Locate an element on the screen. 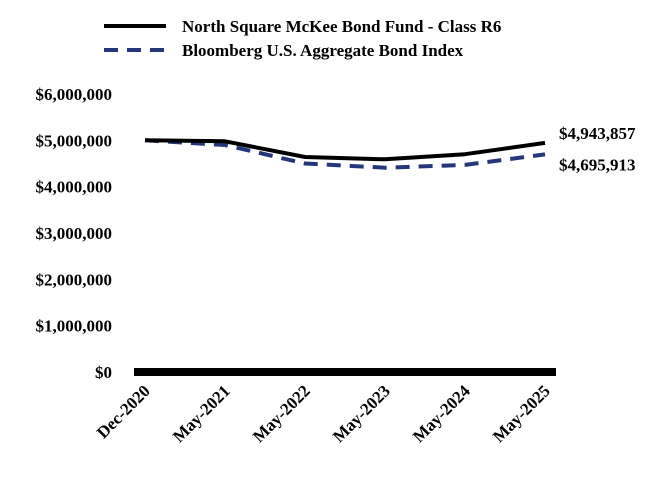 Image resolution: width=672 pixels, height=492 pixels. x-tick-label-may-2024: May-2024 is located at coordinates (441, 413).